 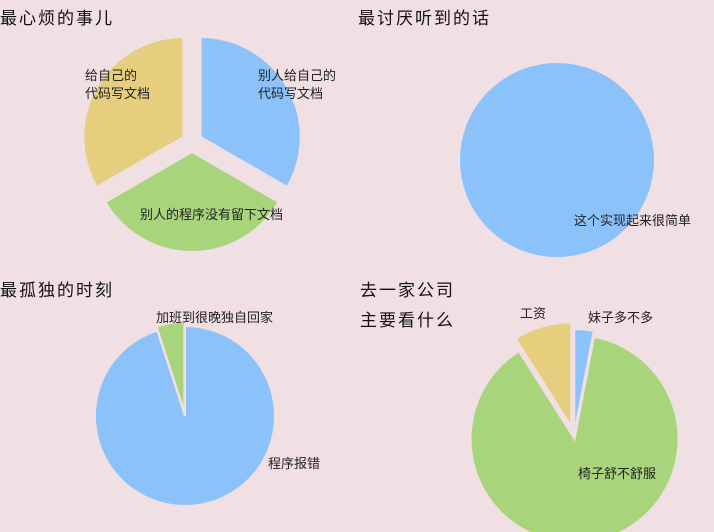 I want to click on chart-1-slice-2-label: 别人的程序没有留下文档, so click(x=211, y=215).